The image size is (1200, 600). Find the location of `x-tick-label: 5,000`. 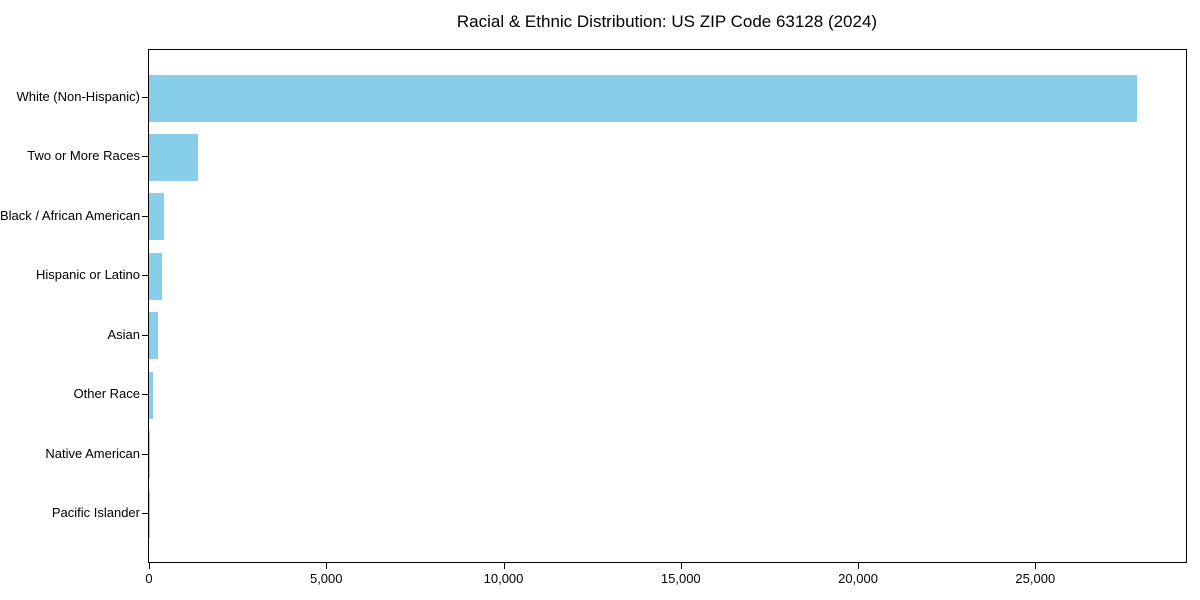

x-tick-label: 5,000 is located at coordinates (326, 578).